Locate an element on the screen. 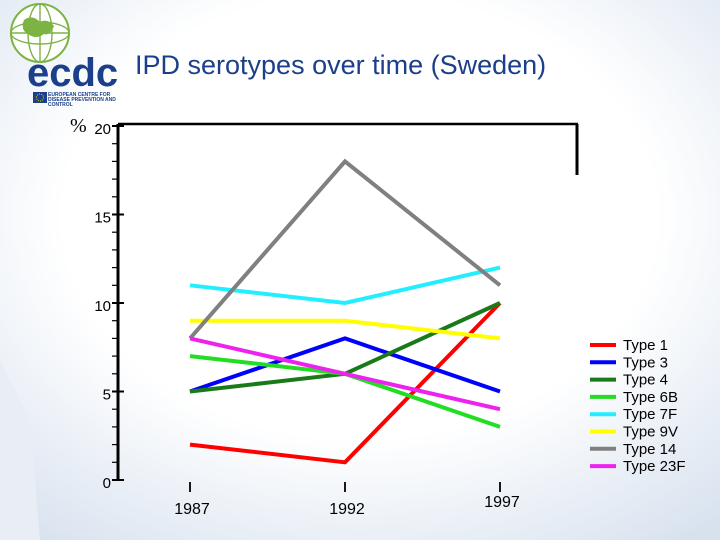 The image size is (720, 540). series-line-type-7f is located at coordinates (345, 285).